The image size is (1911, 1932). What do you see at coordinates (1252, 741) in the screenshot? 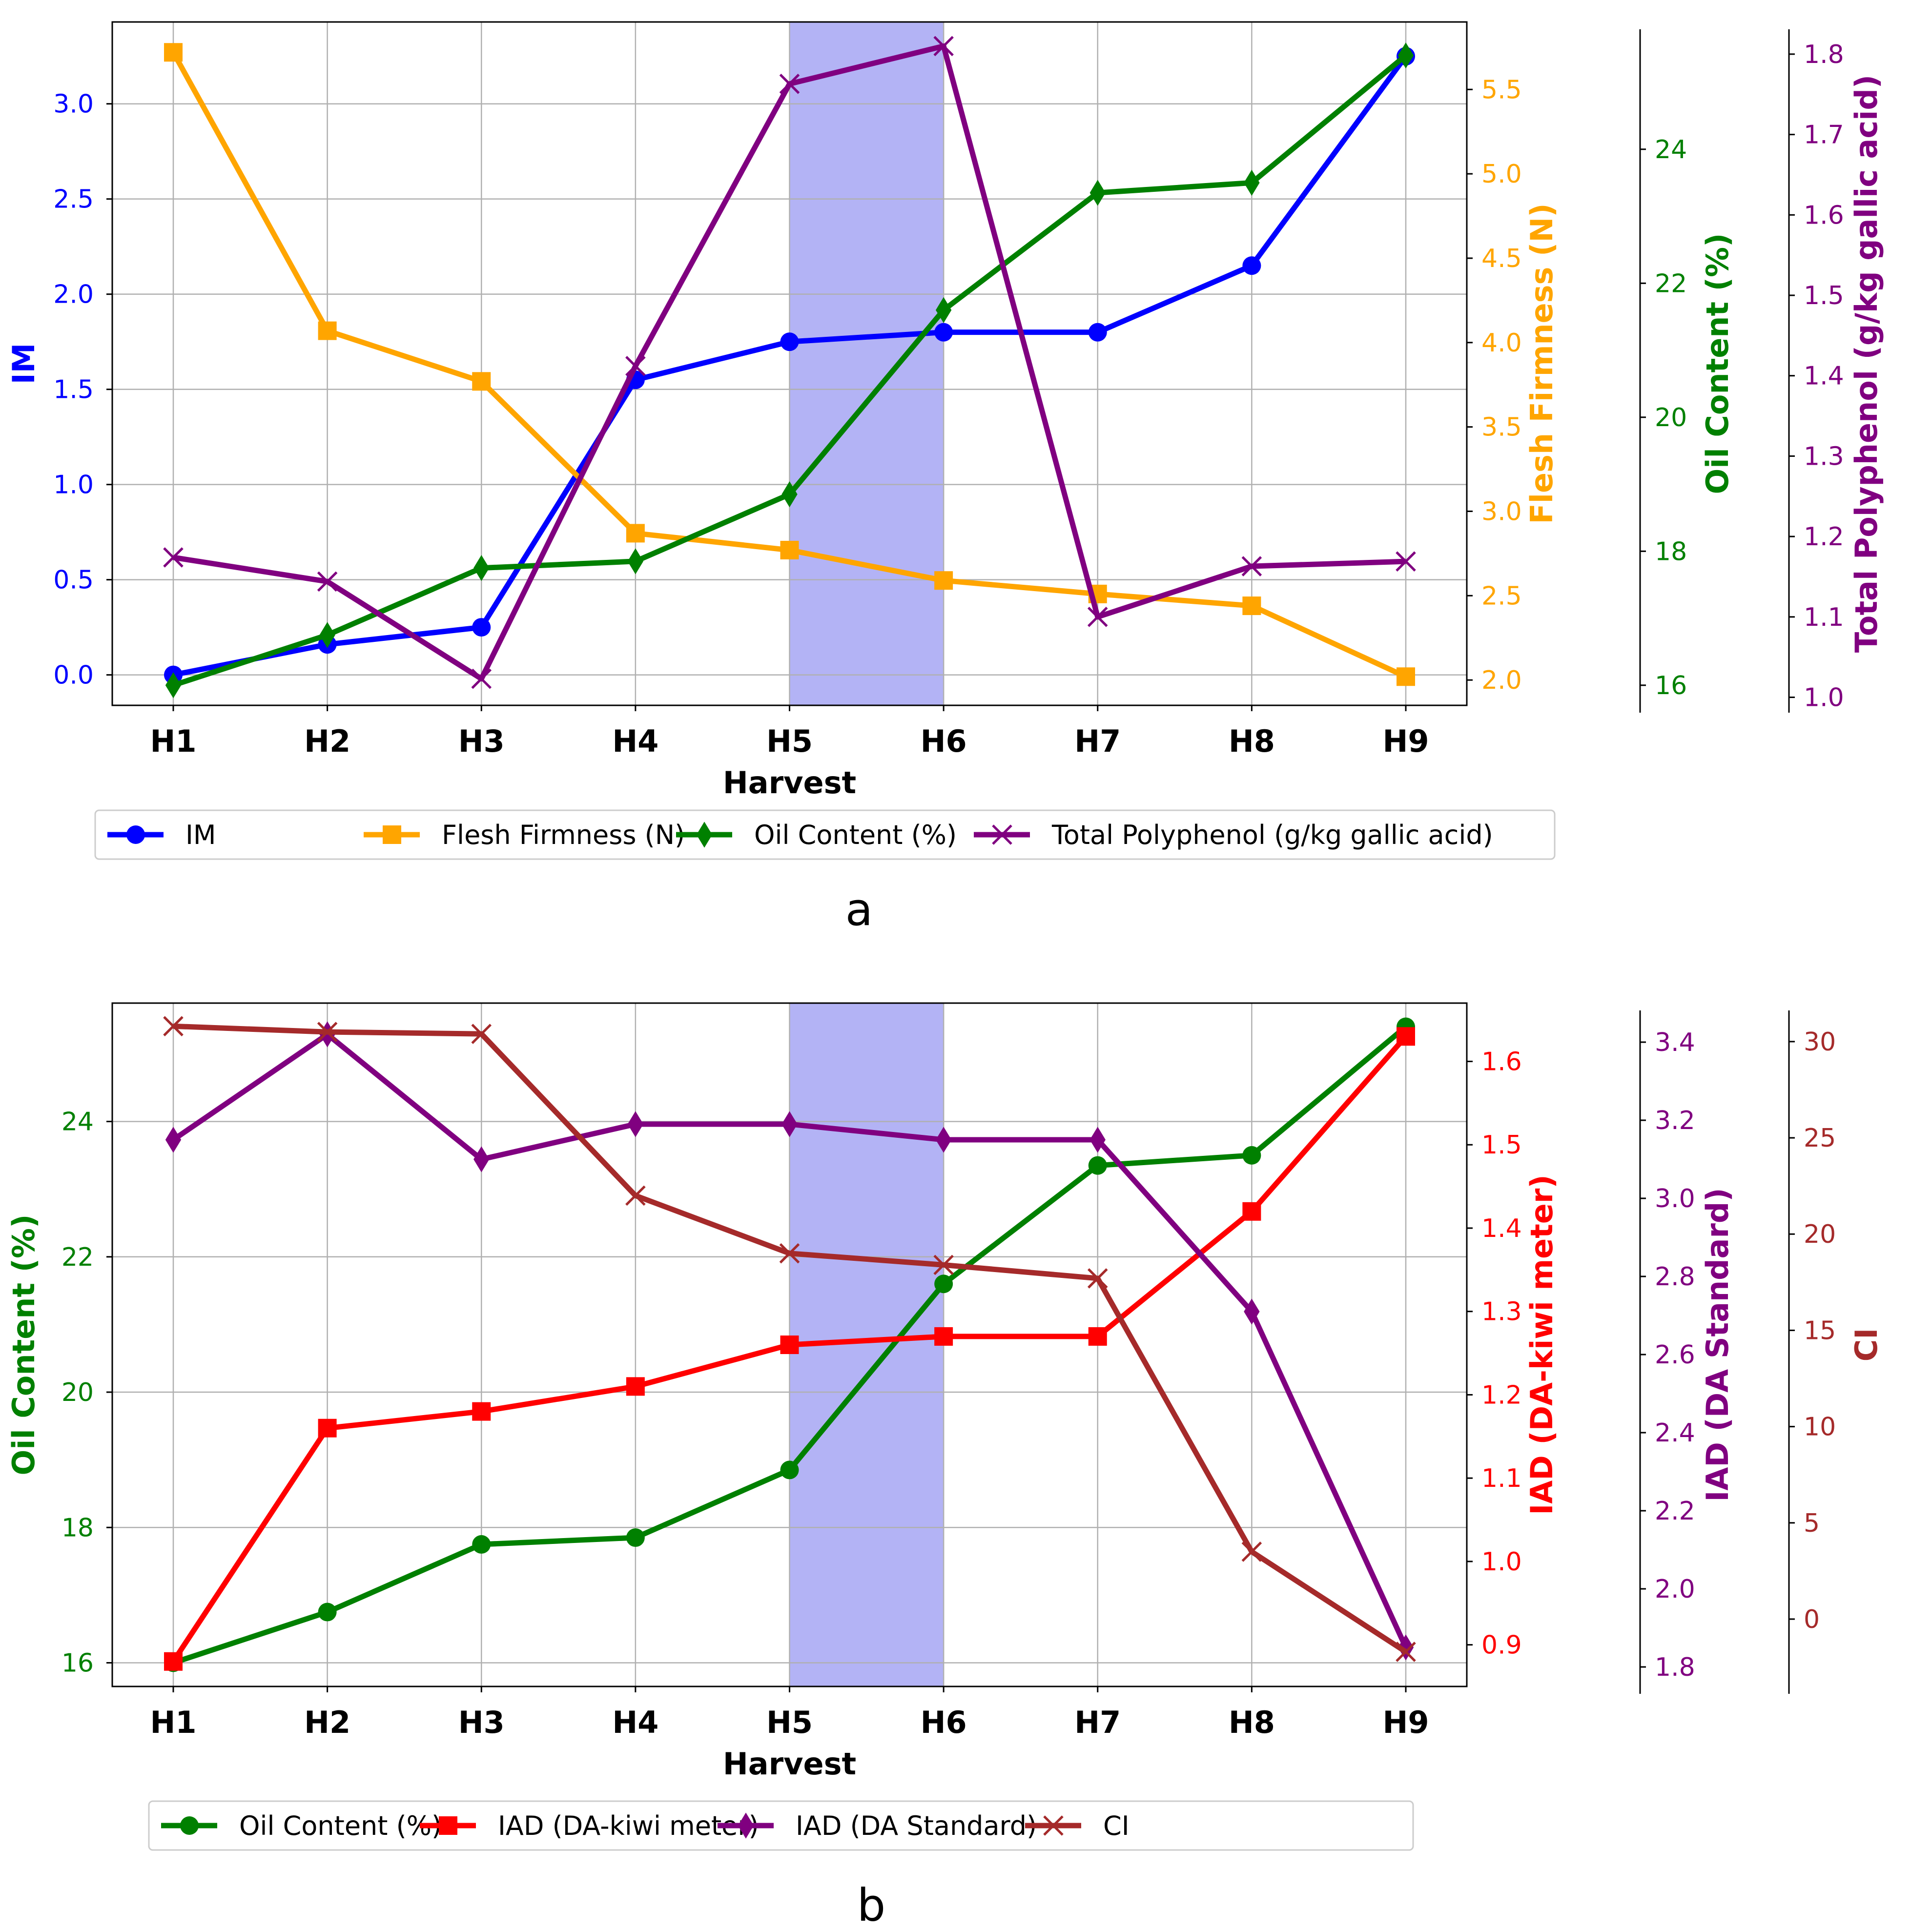
I see `x-tick-label: H8` at bounding box center [1252, 741].